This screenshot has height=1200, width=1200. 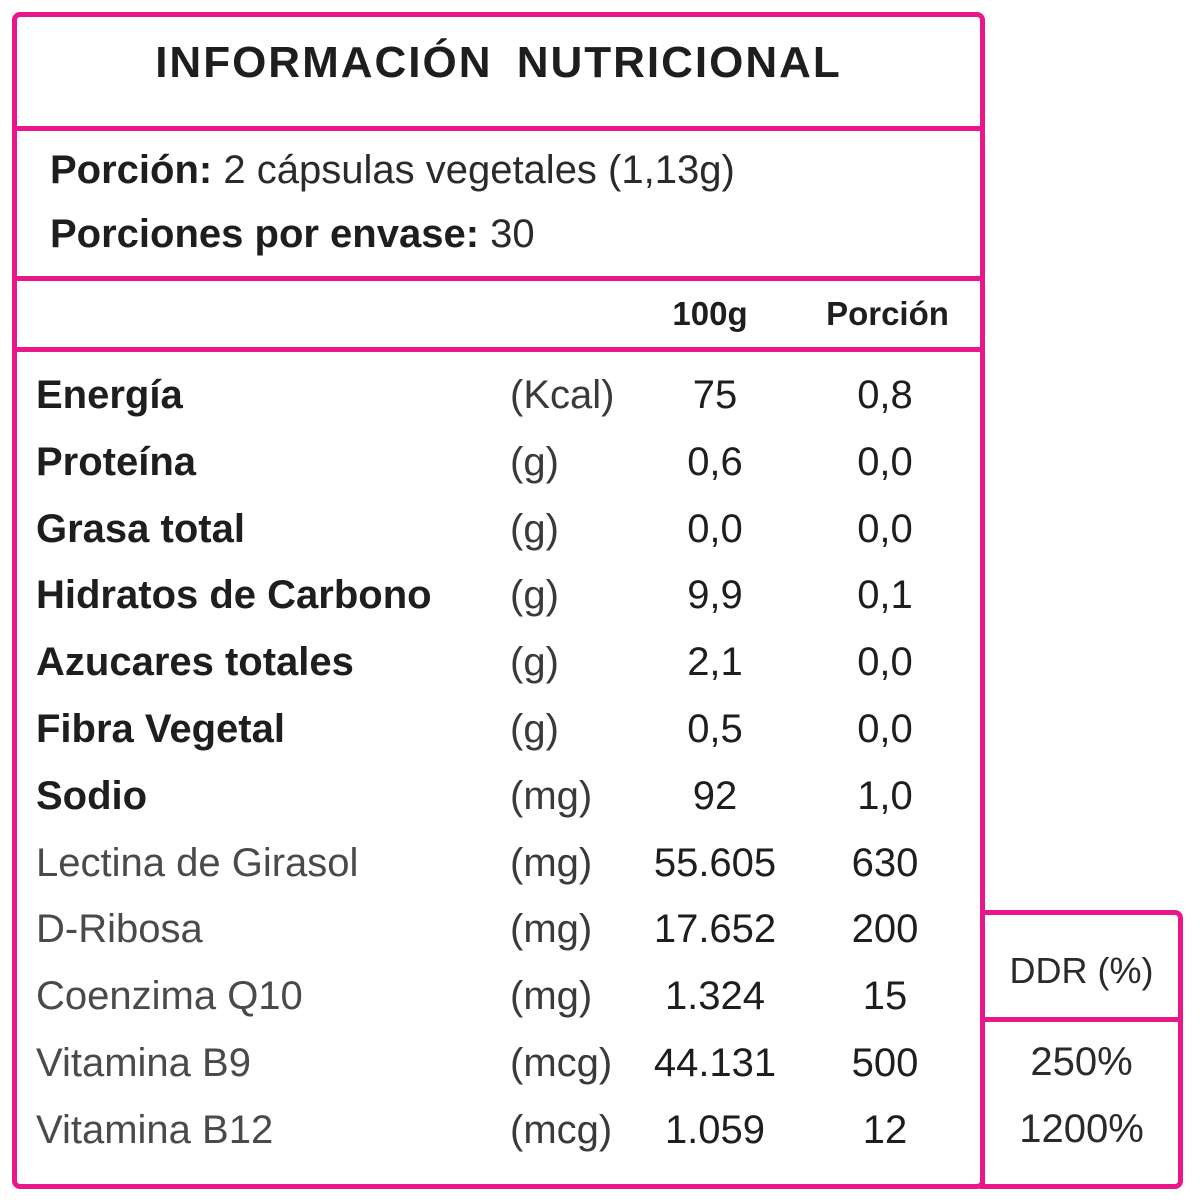 I want to click on nutrient-name: D-Ribosa, so click(x=119, y=929).